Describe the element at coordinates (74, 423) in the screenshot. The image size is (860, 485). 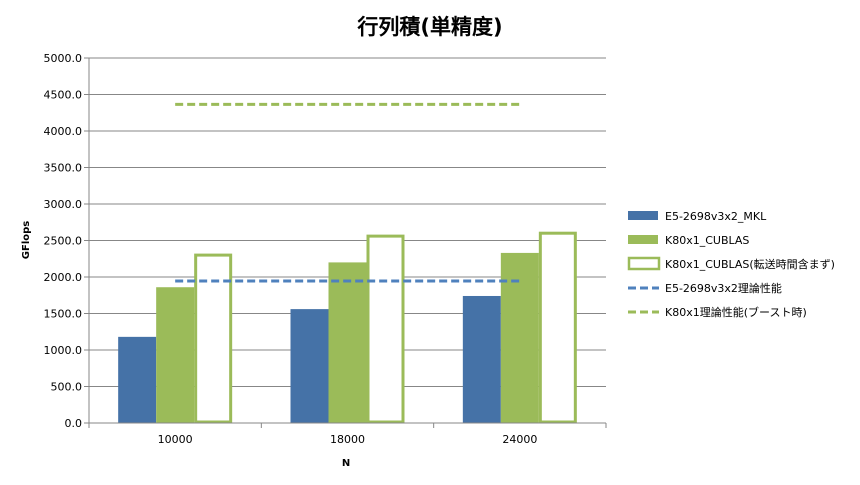
I see `y-tick-label: 0.0` at that location.